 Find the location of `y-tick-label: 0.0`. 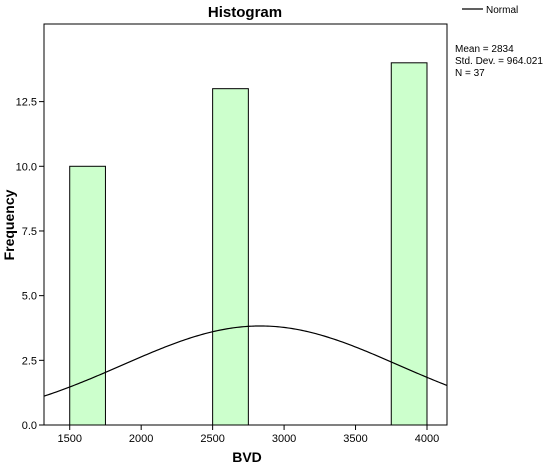

y-tick-label: 0.0 is located at coordinates (29, 426).